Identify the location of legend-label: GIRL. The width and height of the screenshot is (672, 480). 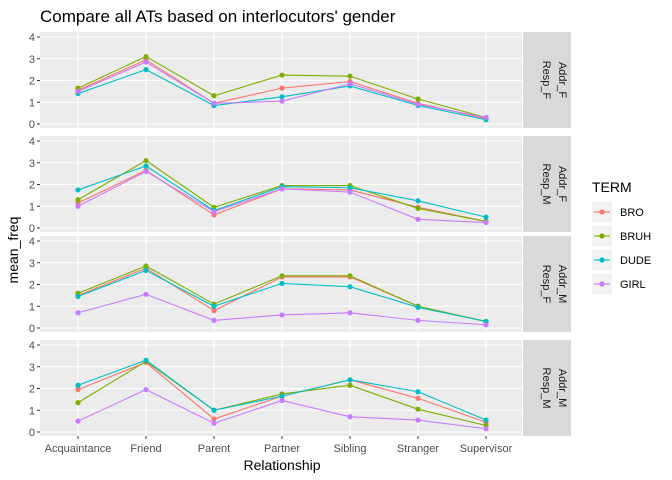
(633, 285).